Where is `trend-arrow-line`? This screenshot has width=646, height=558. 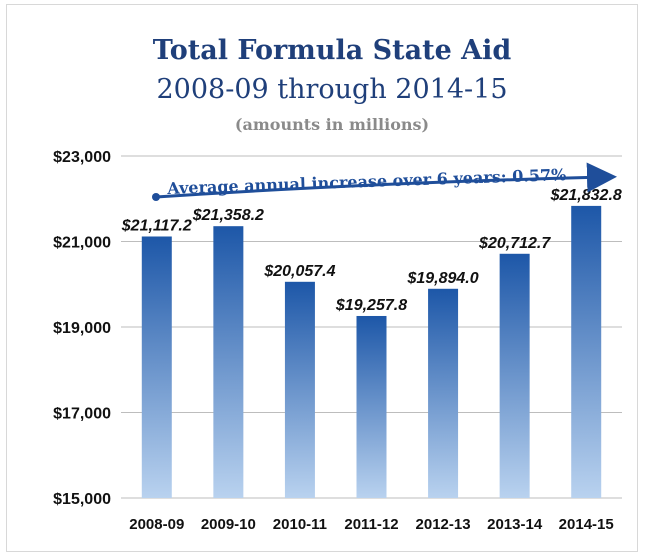
trend-arrow-line is located at coordinates (386, 180).